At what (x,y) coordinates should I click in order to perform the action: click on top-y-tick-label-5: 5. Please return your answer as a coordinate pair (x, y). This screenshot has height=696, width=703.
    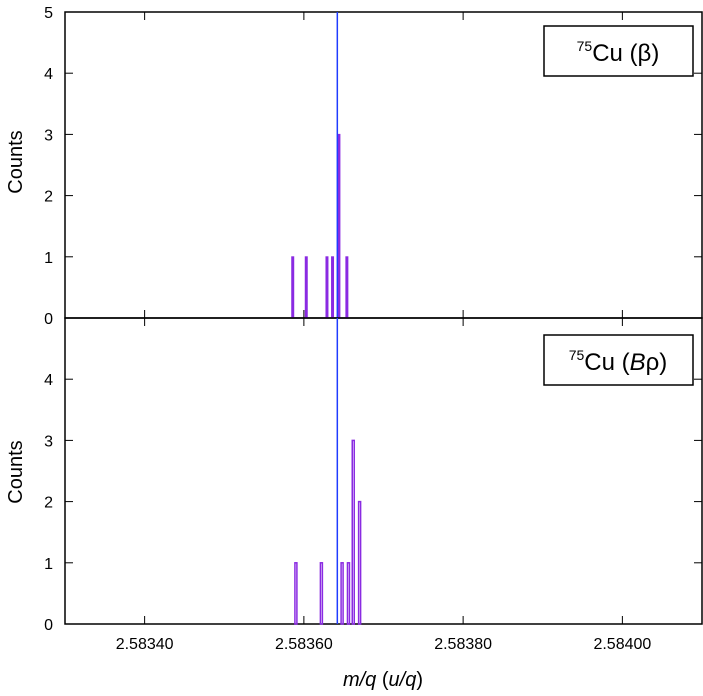
    Looking at the image, I should click on (48, 13).